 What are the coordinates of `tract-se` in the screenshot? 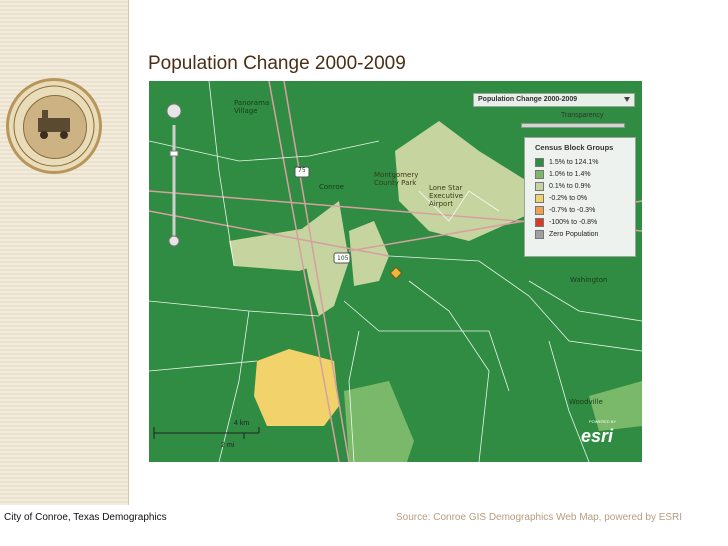 It's located at (615, 406).